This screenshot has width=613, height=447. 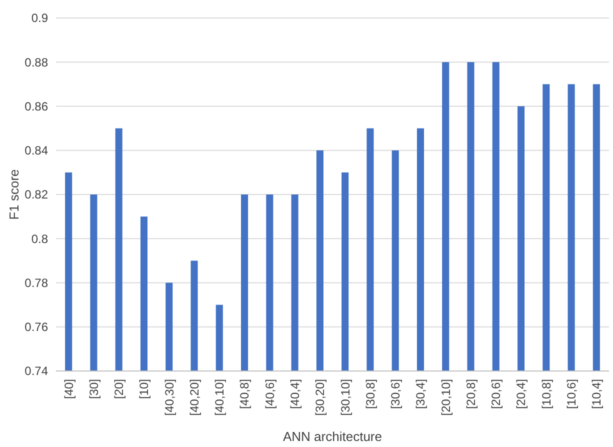 I want to click on y-tick-label: 0.84, so click(x=36, y=151).